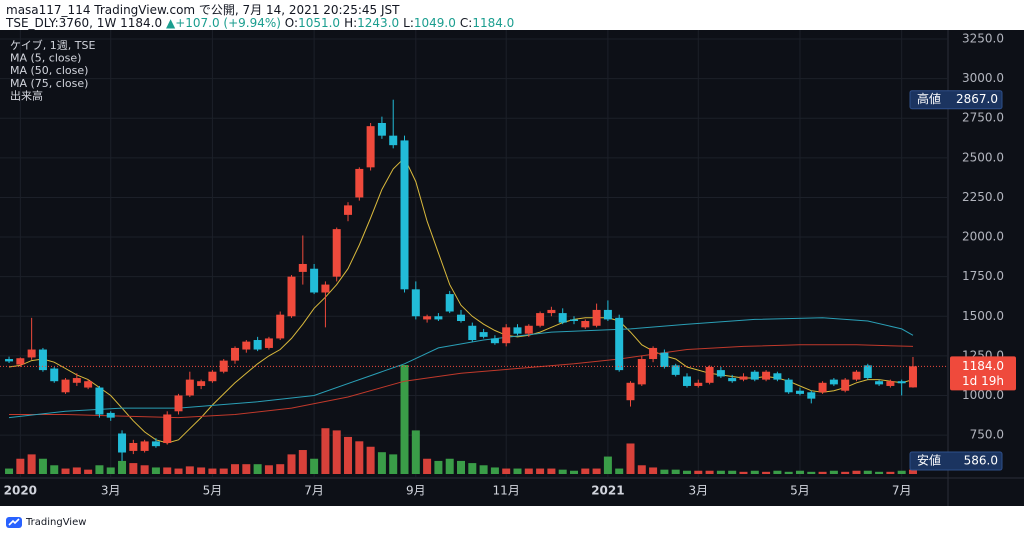 The width and height of the screenshot is (1024, 536). Describe the element at coordinates (983, 276) in the screenshot. I see `y-tick-label: 1750.0` at that location.